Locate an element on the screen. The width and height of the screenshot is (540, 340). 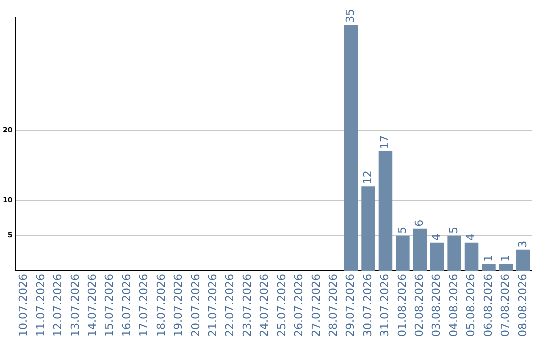
x-tick-label: 05.08.2026 is located at coordinates (471, 306).